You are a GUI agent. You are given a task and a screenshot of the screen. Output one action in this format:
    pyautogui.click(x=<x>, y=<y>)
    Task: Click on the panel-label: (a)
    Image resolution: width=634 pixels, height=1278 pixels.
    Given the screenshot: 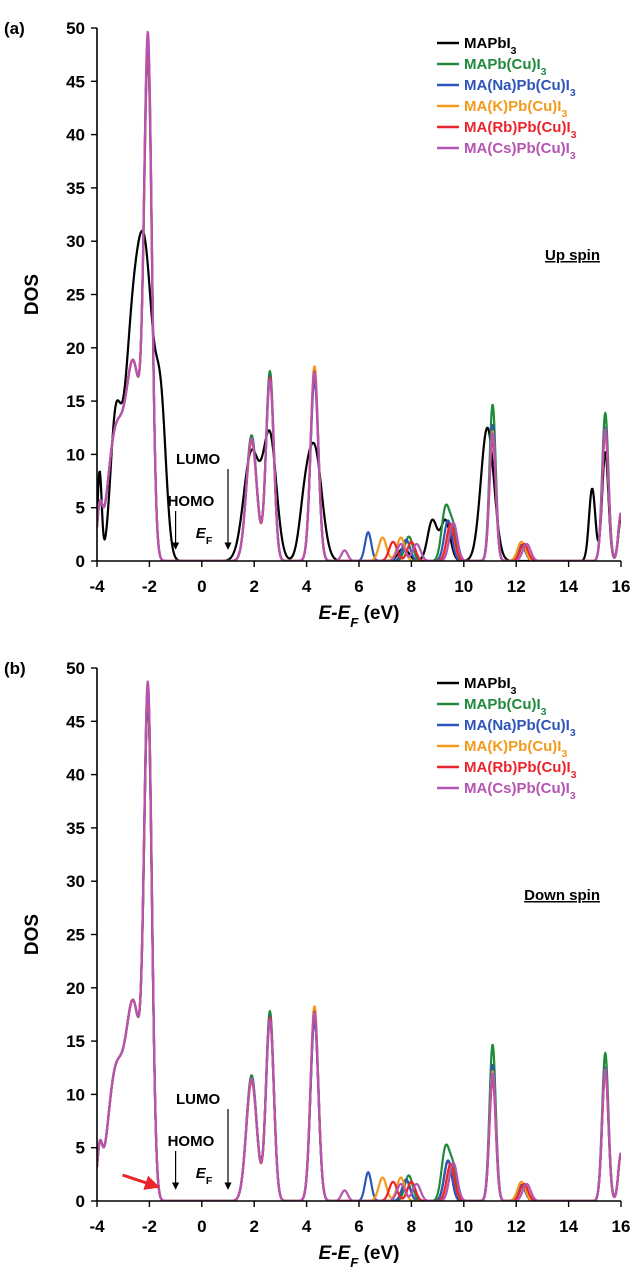 What is the action you would take?
    pyautogui.click(x=14, y=28)
    